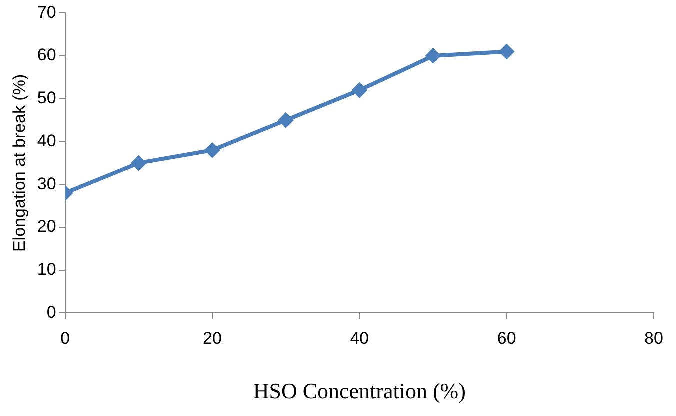 The width and height of the screenshot is (676, 416). What do you see at coordinates (51, 312) in the screenshot?
I see `y-tick-label: 0` at bounding box center [51, 312].